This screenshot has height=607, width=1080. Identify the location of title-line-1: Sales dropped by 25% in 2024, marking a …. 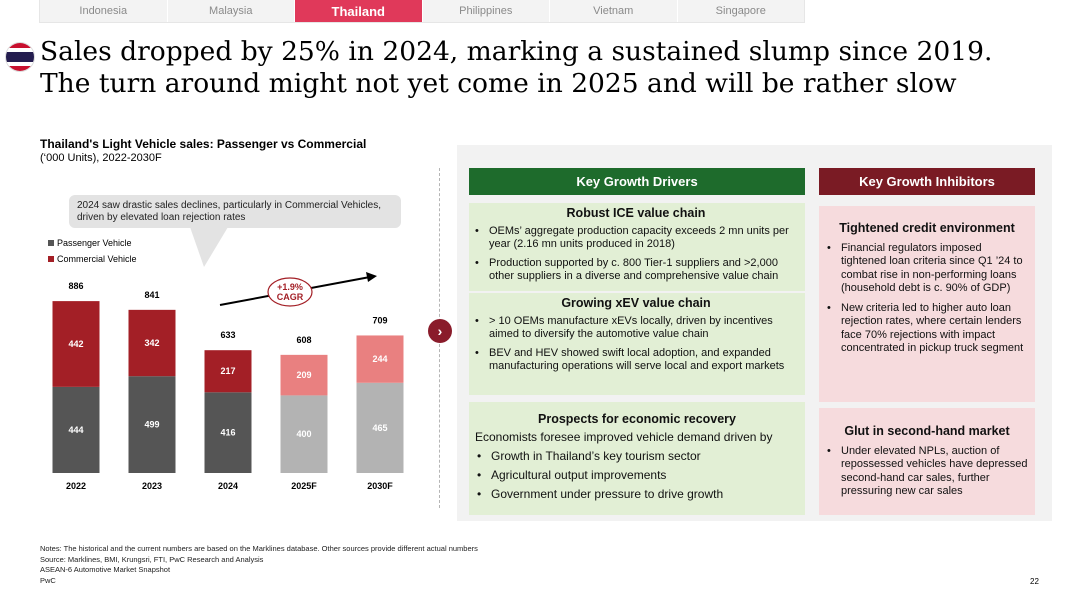
(516, 51).